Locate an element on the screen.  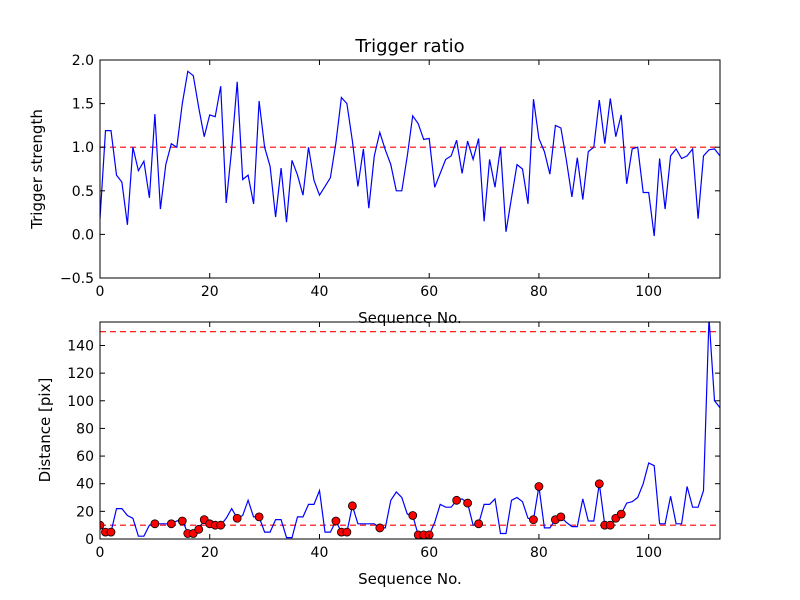
y-tick-label: −0.5 is located at coordinates (77, 279).